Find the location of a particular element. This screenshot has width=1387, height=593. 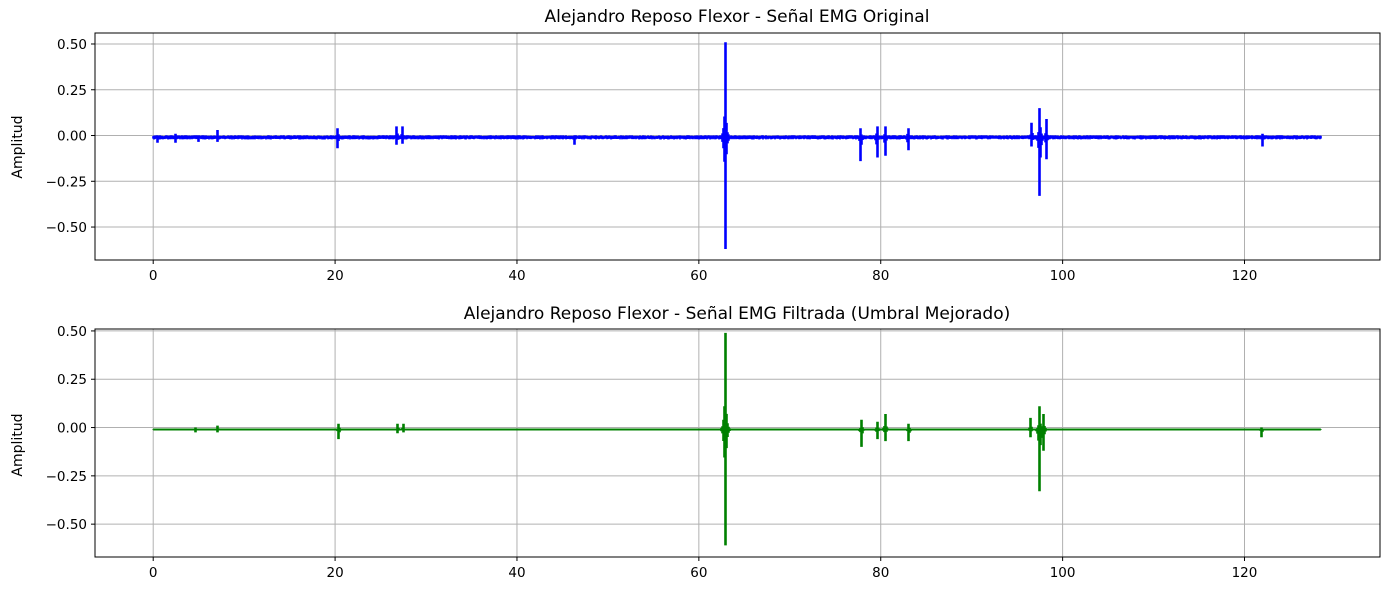

y-tick-label-original: 0.50 is located at coordinates (72, 45).